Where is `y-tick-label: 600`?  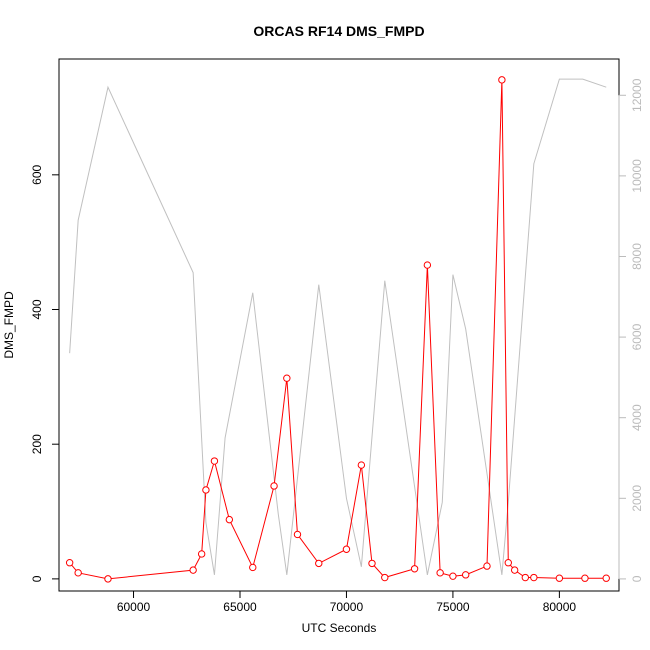
y-tick-label: 600 is located at coordinates (37, 174).